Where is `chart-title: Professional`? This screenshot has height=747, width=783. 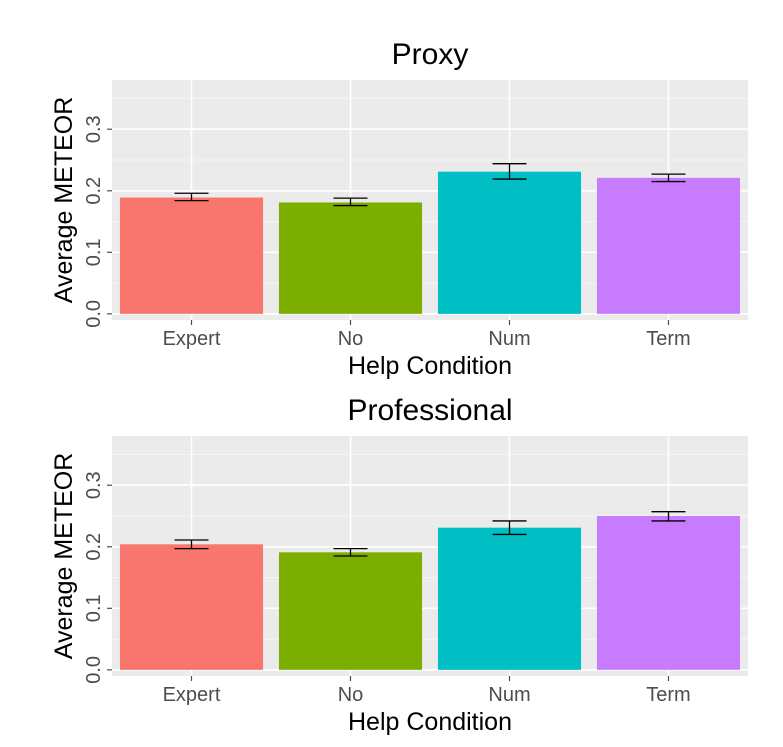
chart-title: Professional is located at coordinates (429, 410).